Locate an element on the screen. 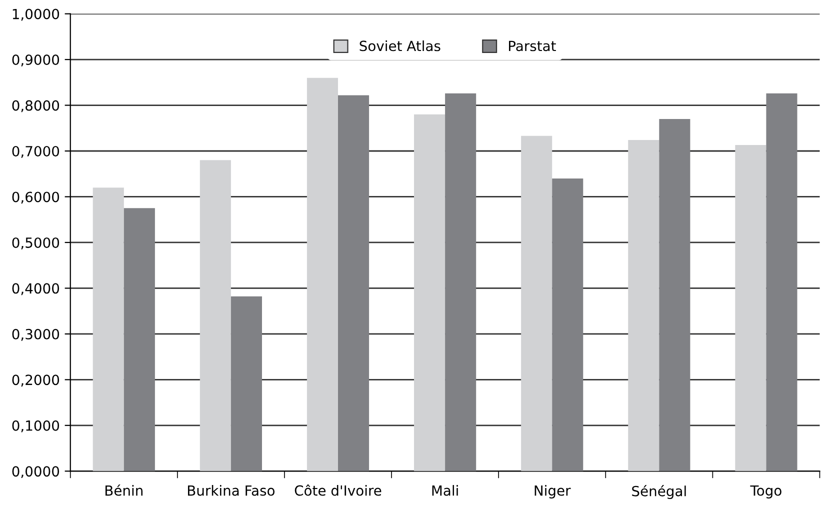 Image resolution: width=828 pixels, height=511 pixels. x-tick-label: Mali is located at coordinates (445, 490).